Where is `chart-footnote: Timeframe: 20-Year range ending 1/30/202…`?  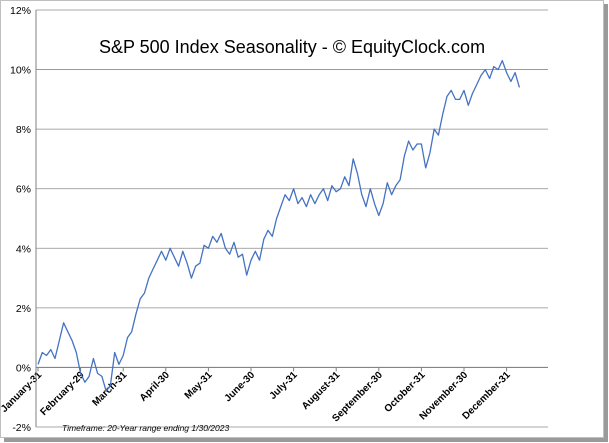
chart-footnote: Timeframe: 20-Year range ending 1/30/202… is located at coordinates (145, 428).